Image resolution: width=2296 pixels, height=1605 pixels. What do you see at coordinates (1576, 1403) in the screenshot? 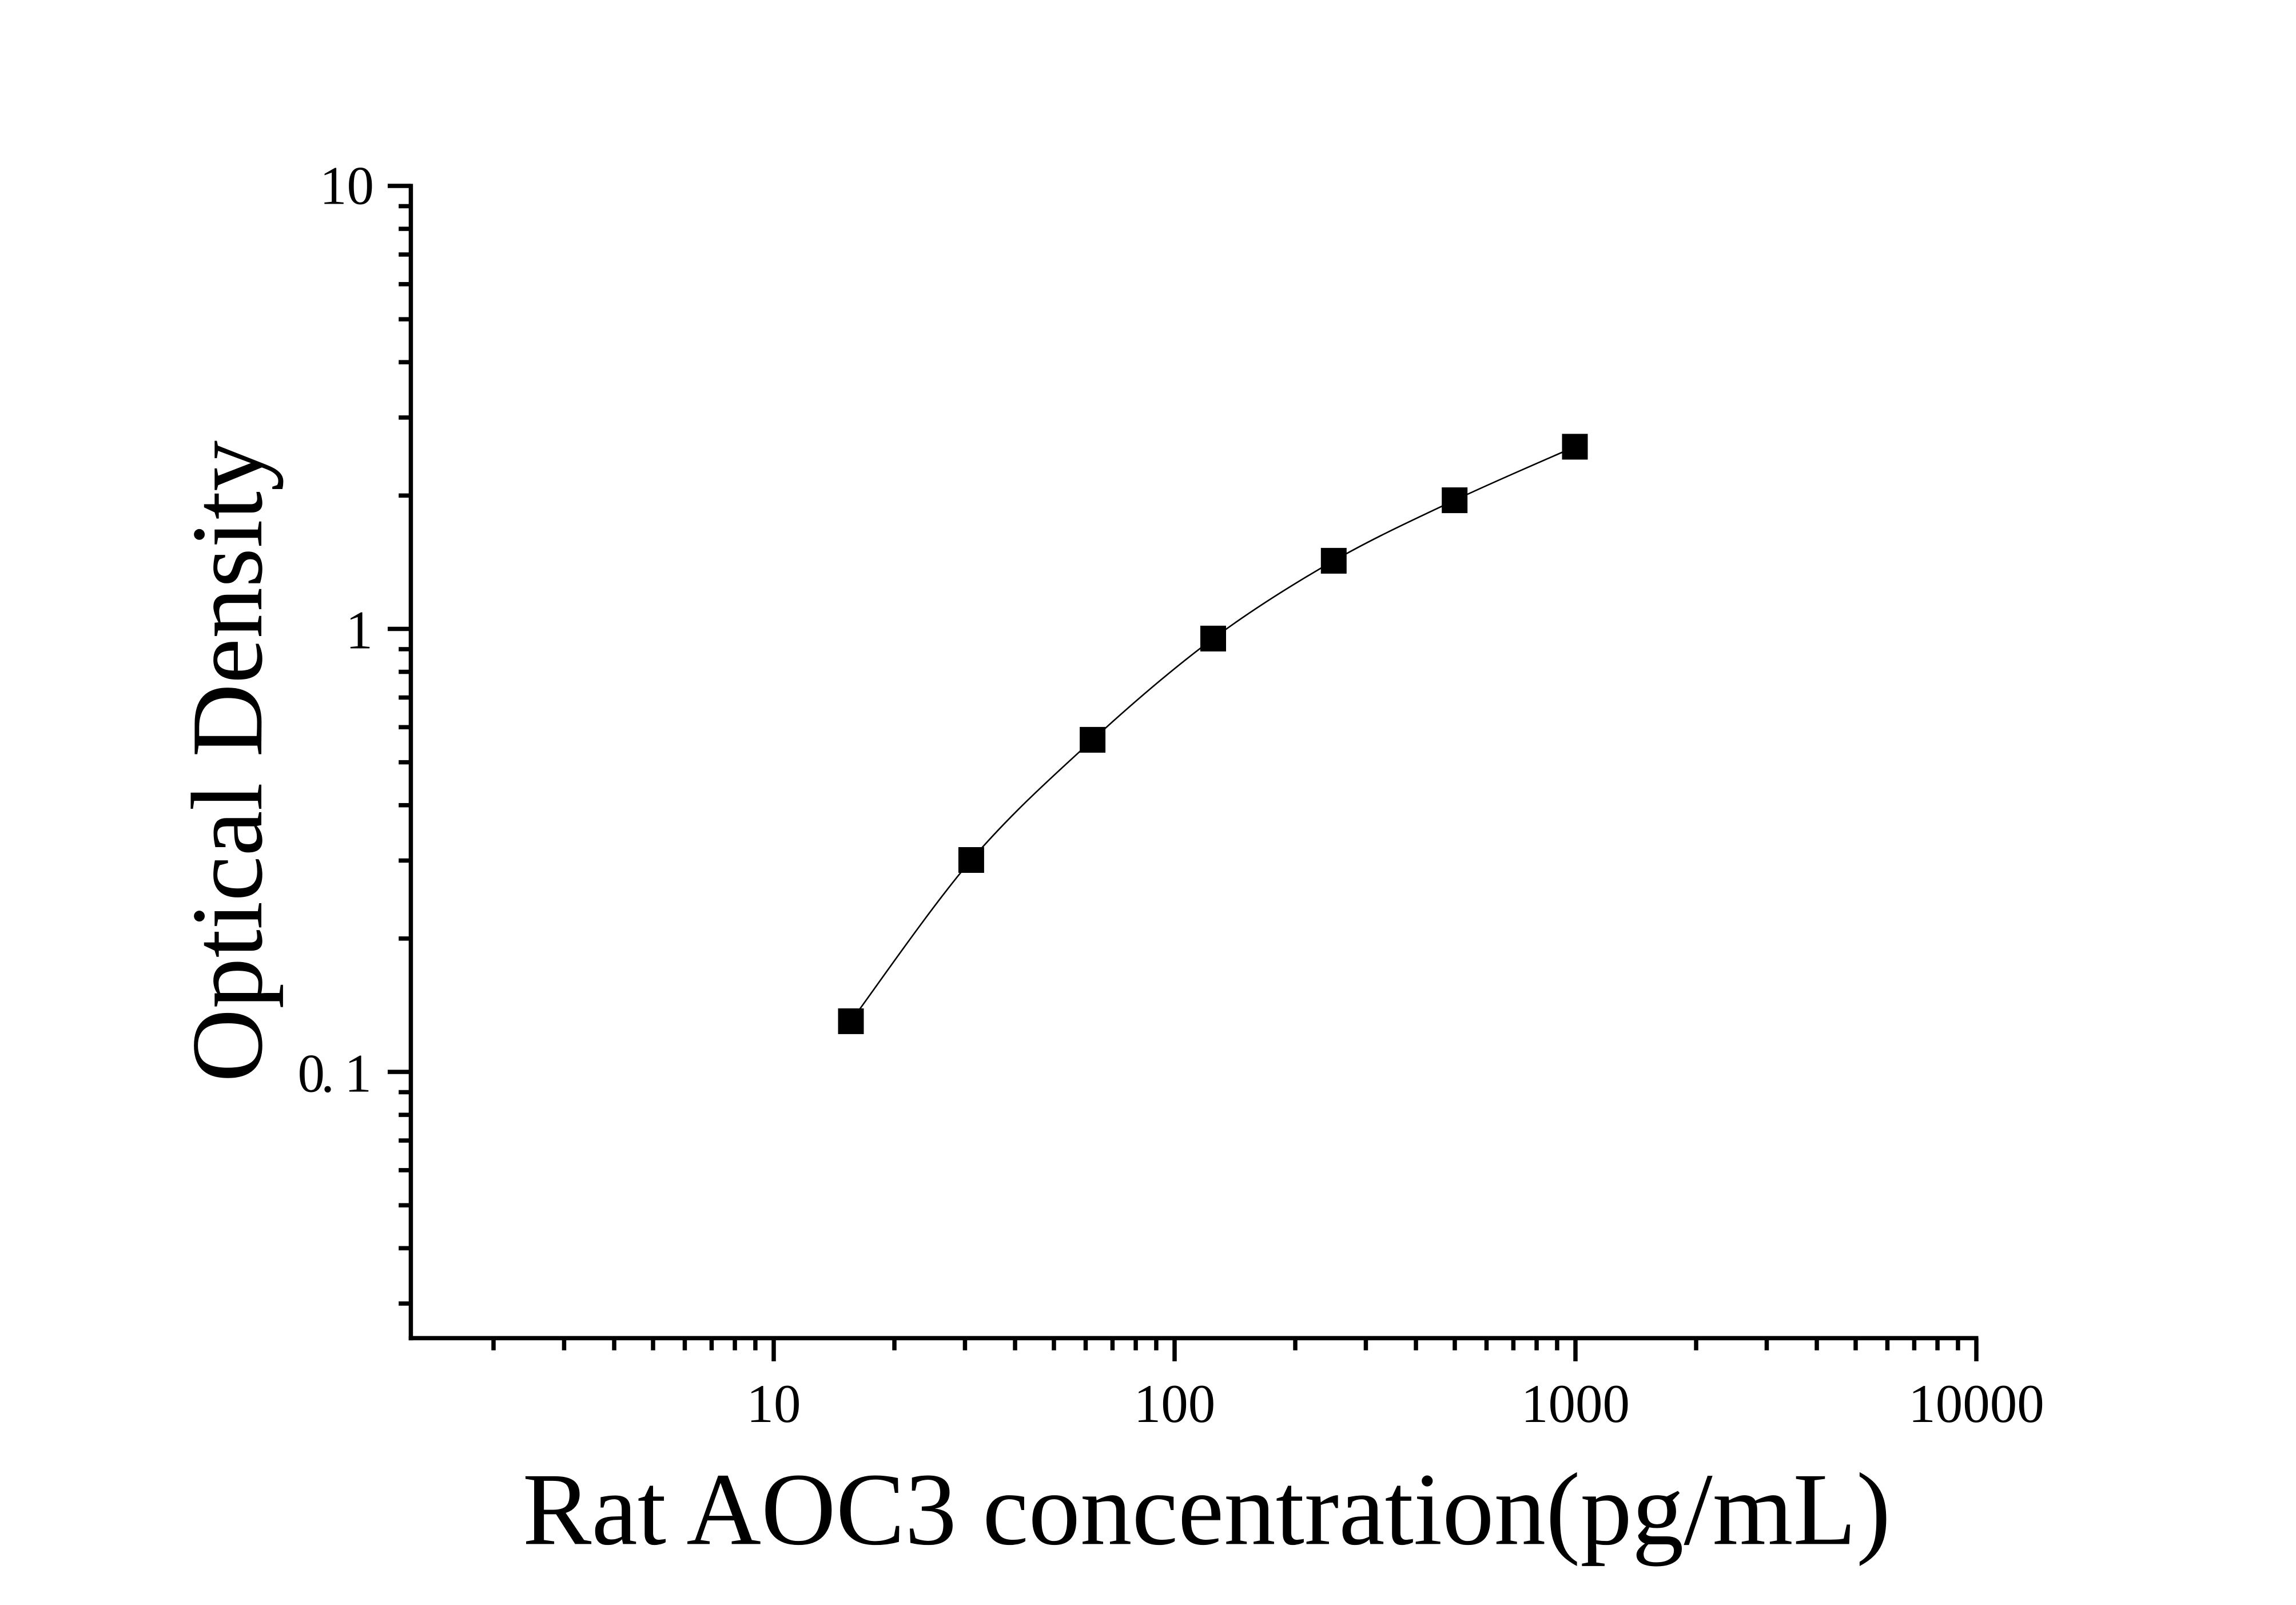
I see `svg-text: 1000` at bounding box center [1576, 1403].